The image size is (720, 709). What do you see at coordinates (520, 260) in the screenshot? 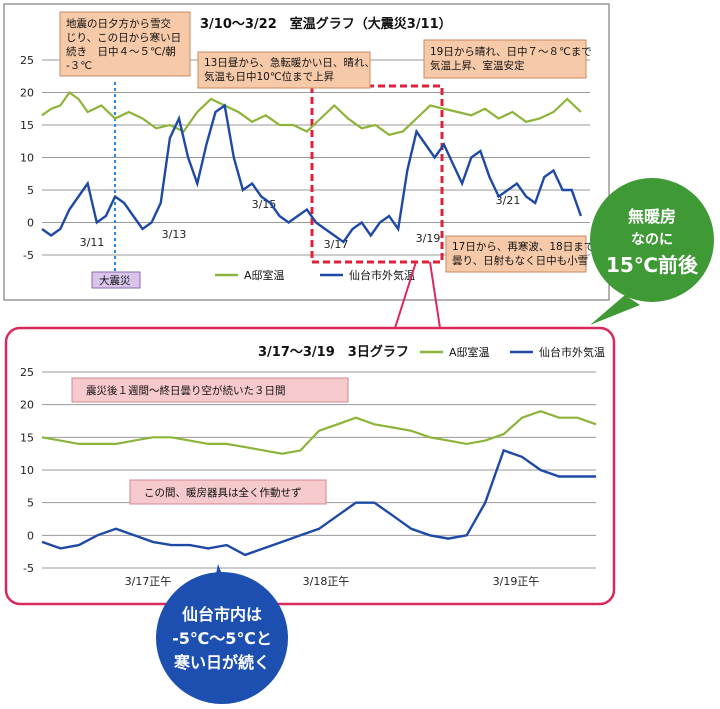
I see `svg-text: 曇り、日射もなく日中も小雪` at bounding box center [520, 260].